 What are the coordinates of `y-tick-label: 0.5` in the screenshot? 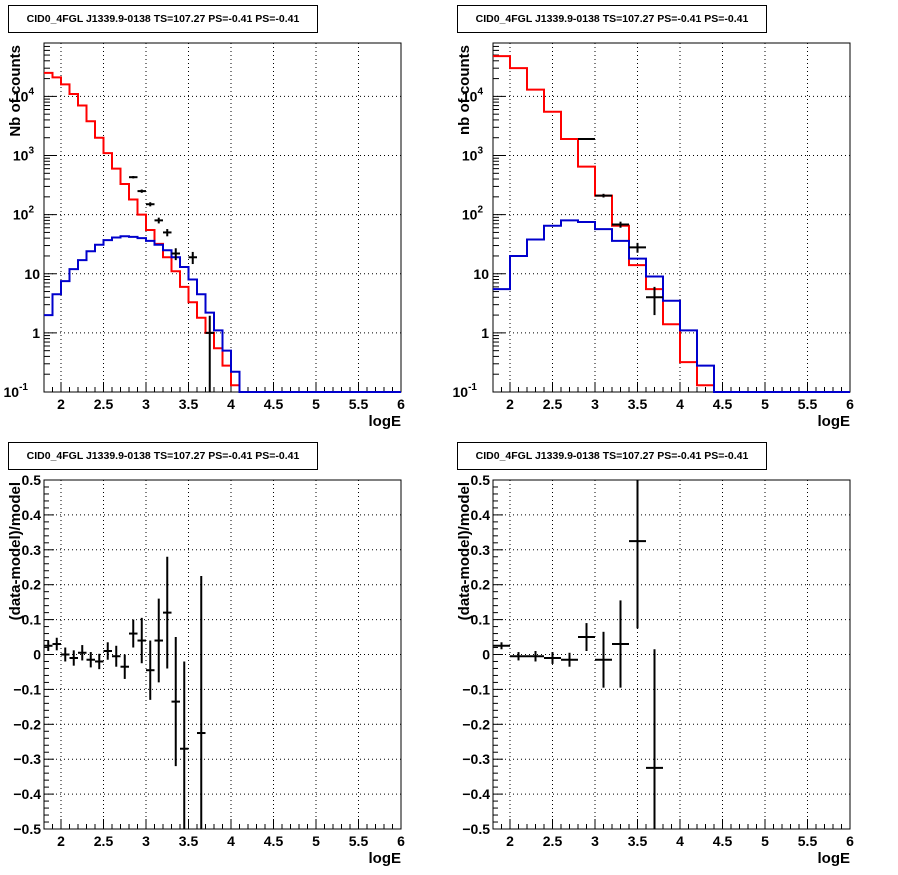 It's located at (481, 480).